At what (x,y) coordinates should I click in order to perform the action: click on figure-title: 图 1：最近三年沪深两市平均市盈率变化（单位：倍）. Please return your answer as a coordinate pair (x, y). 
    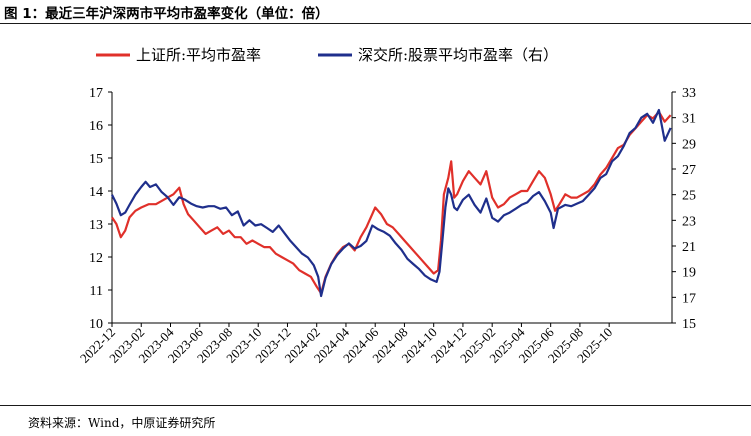
    Looking at the image, I should click on (166, 14).